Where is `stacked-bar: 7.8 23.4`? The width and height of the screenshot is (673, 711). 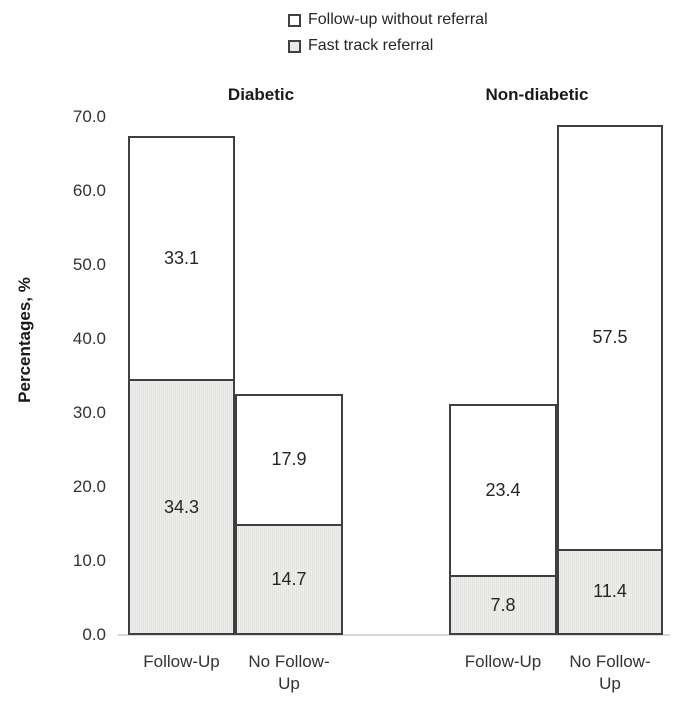
stacked-bar: 7.8 23.4 is located at coordinates (503, 519).